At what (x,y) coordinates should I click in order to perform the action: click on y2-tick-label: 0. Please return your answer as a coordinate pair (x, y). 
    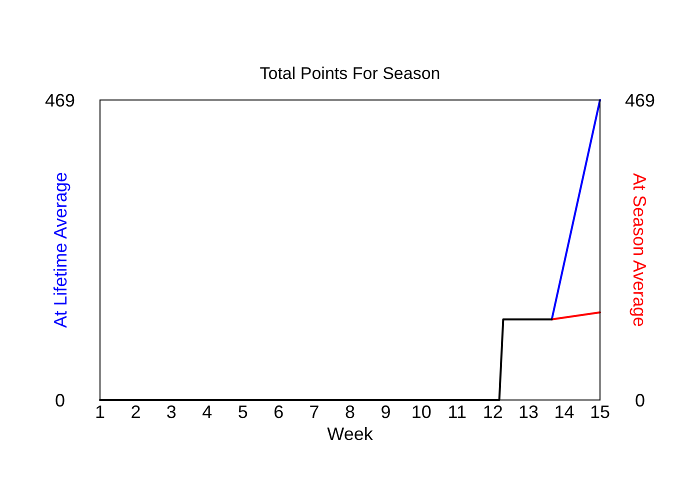
    Looking at the image, I should click on (640, 400).